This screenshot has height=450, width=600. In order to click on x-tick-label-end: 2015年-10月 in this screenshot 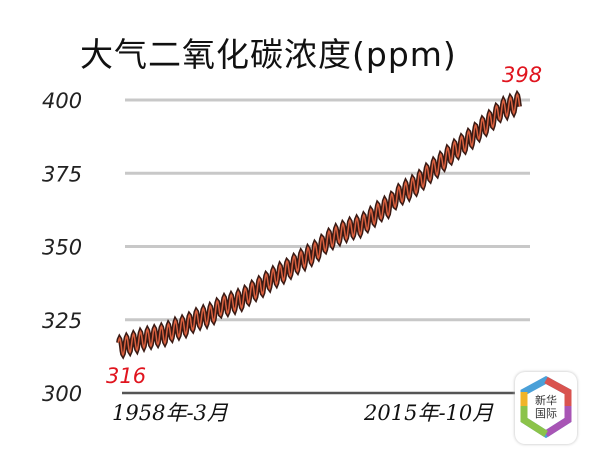, I will do `click(428, 413)`.